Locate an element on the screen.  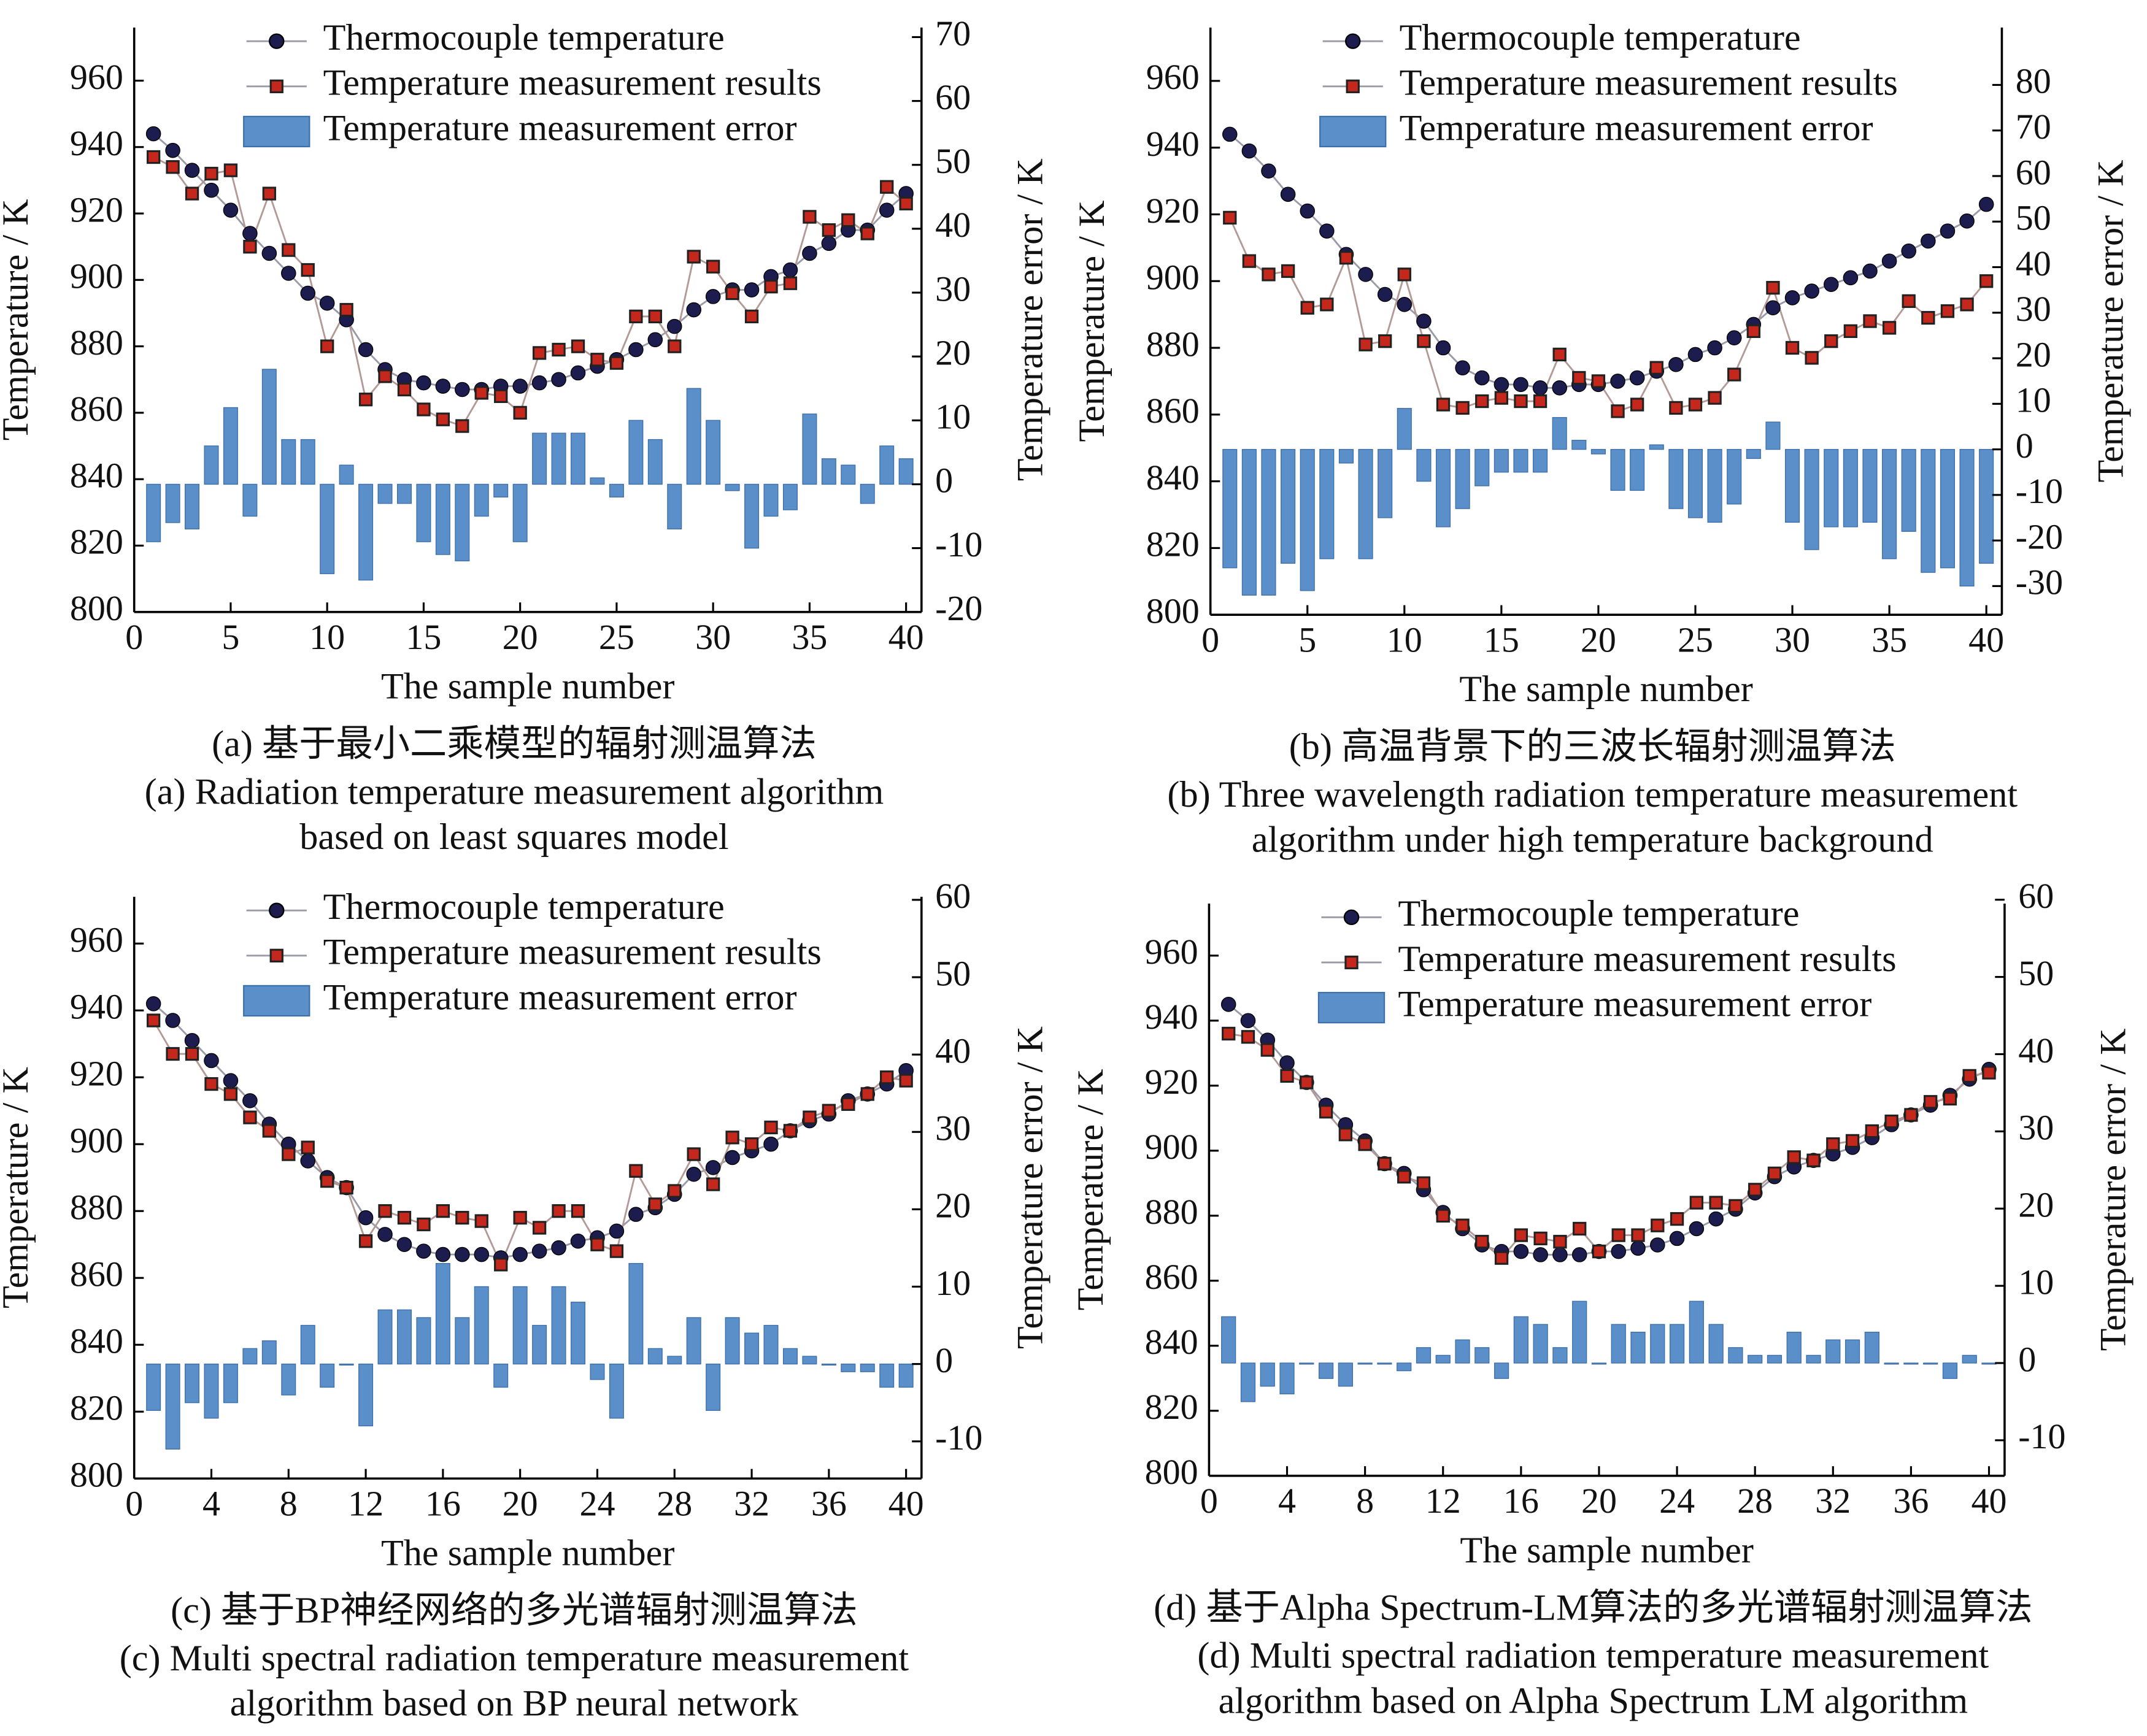
x-tick-label: 16 is located at coordinates (1521, 1501).